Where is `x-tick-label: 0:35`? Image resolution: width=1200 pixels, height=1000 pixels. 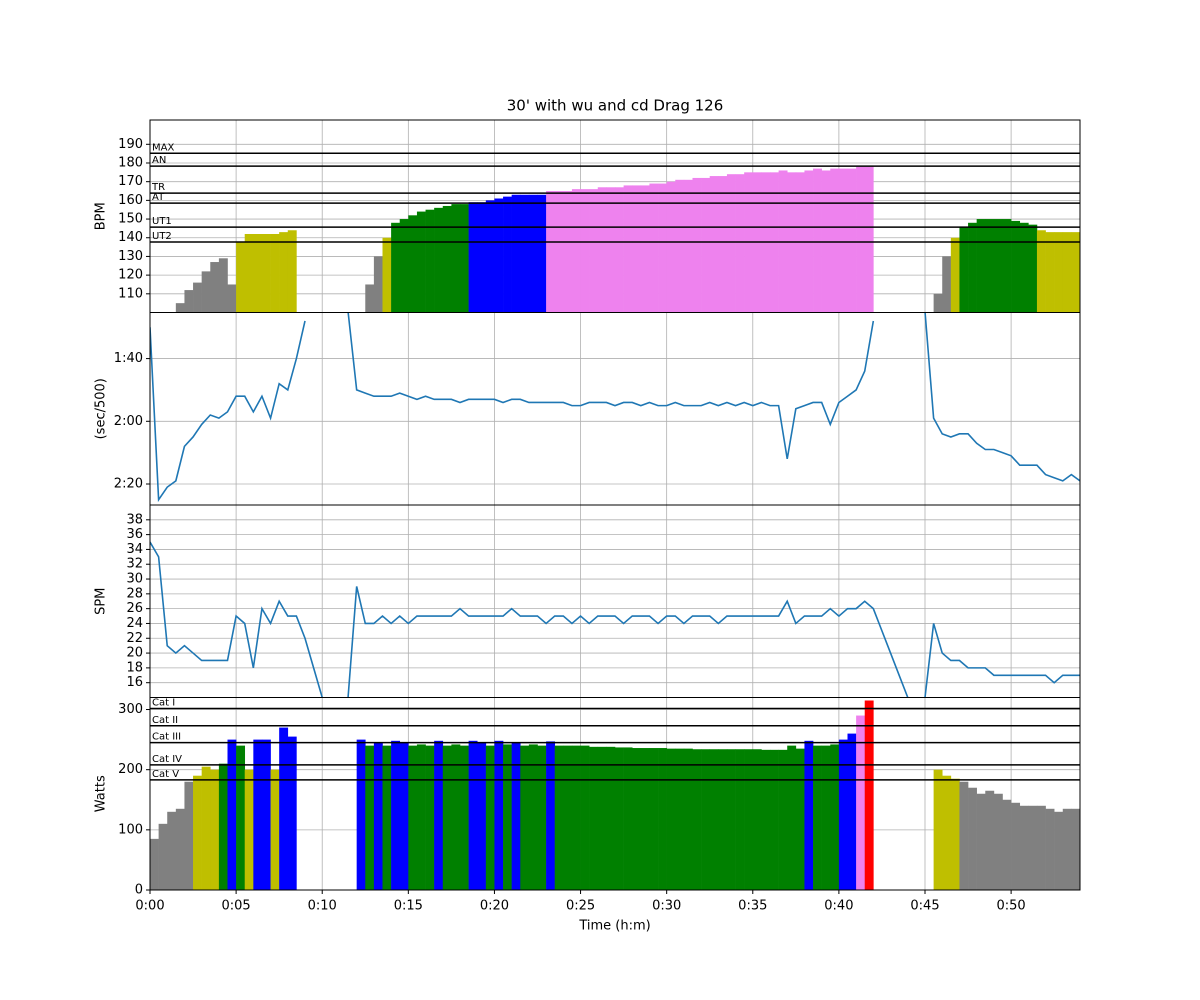 x-tick-label: 0:35 is located at coordinates (752, 906).